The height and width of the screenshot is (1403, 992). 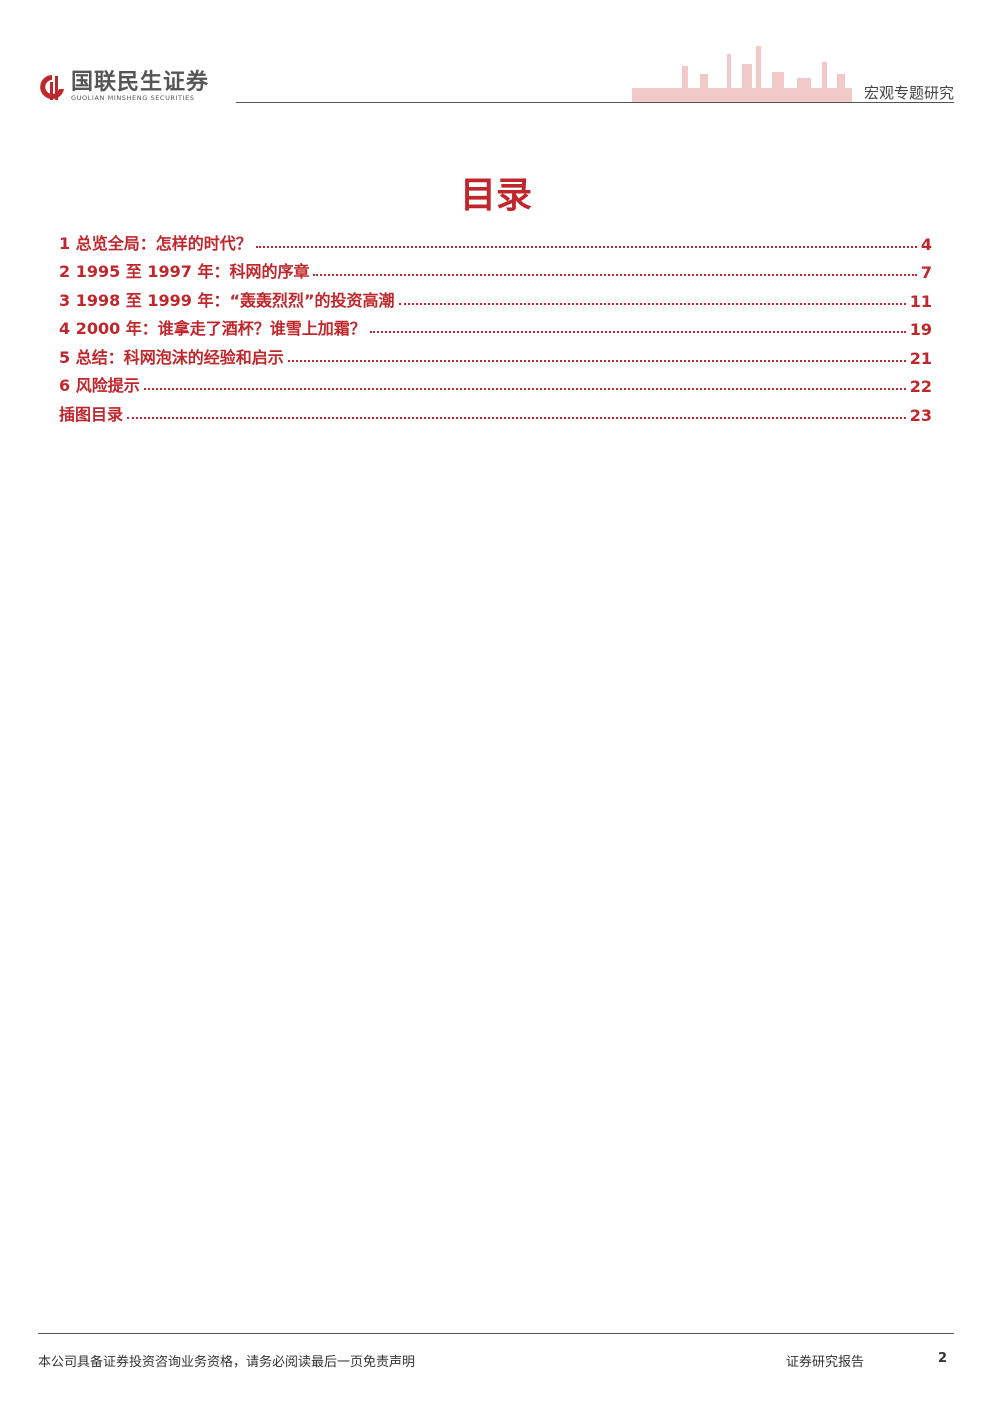 I want to click on logo-english-name: GUOLIAN MINSHENG SECURITIES, so click(x=133, y=98).